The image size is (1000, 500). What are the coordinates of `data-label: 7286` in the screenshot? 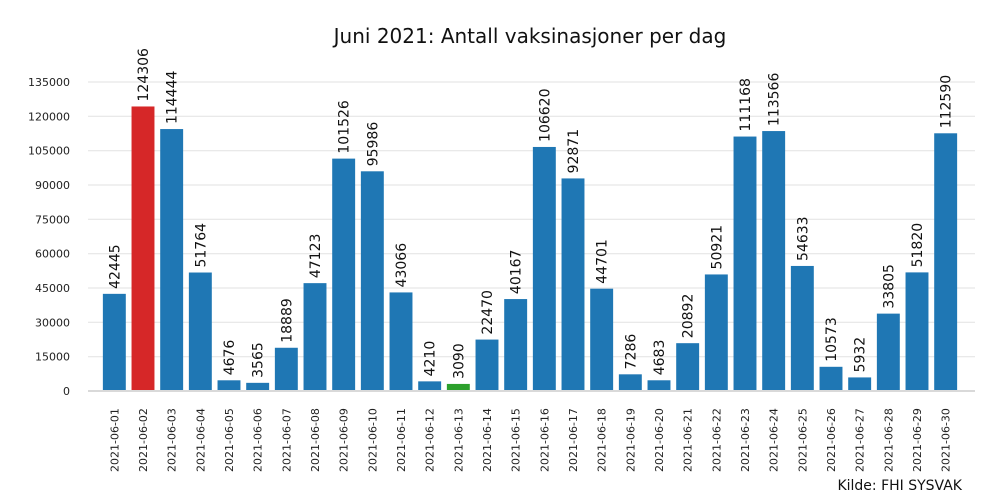 It's located at (631, 352).